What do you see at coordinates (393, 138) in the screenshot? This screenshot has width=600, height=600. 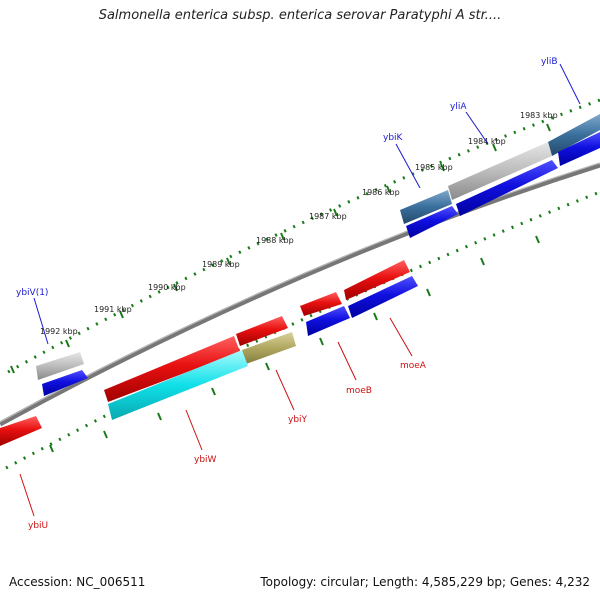 I see `label-ybiK: ybiK` at bounding box center [393, 138].